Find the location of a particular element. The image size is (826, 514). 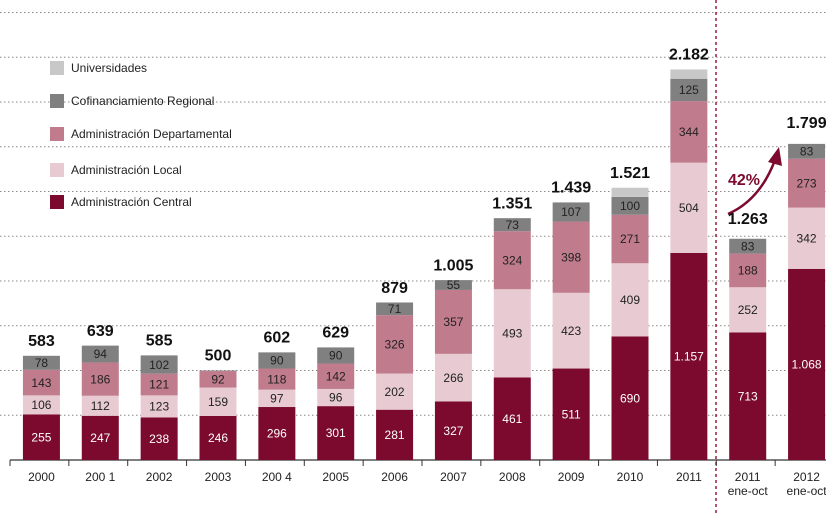

segment-label: 90 is located at coordinates (277, 361).